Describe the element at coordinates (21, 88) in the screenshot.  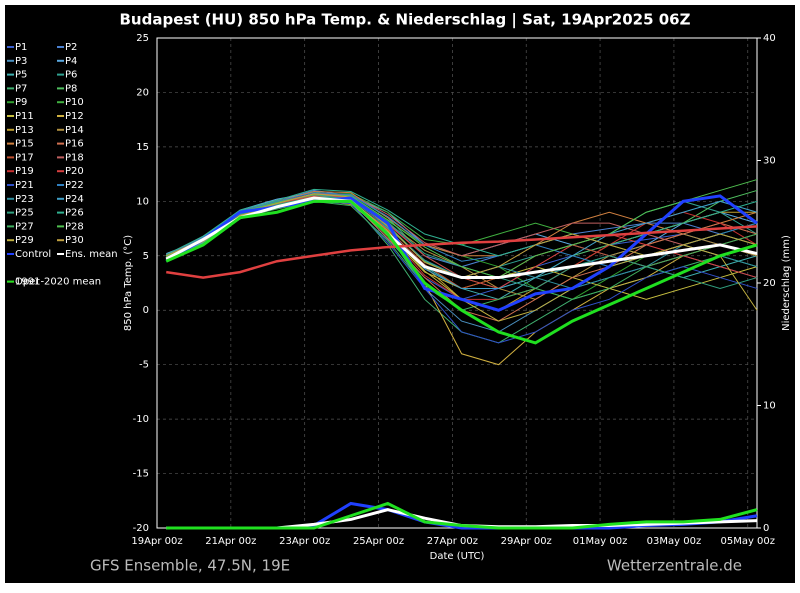
I see `legend-label: P7` at that location.